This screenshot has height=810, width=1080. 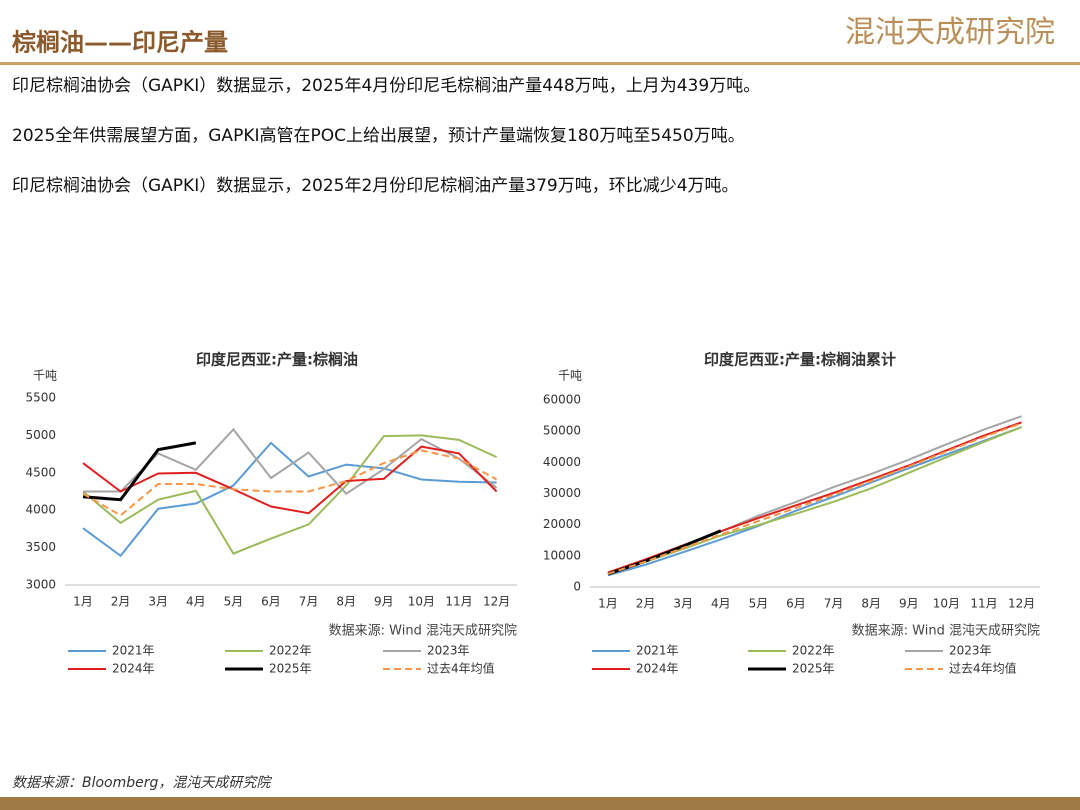 I want to click on y-tick-label: 0, so click(x=577, y=587).